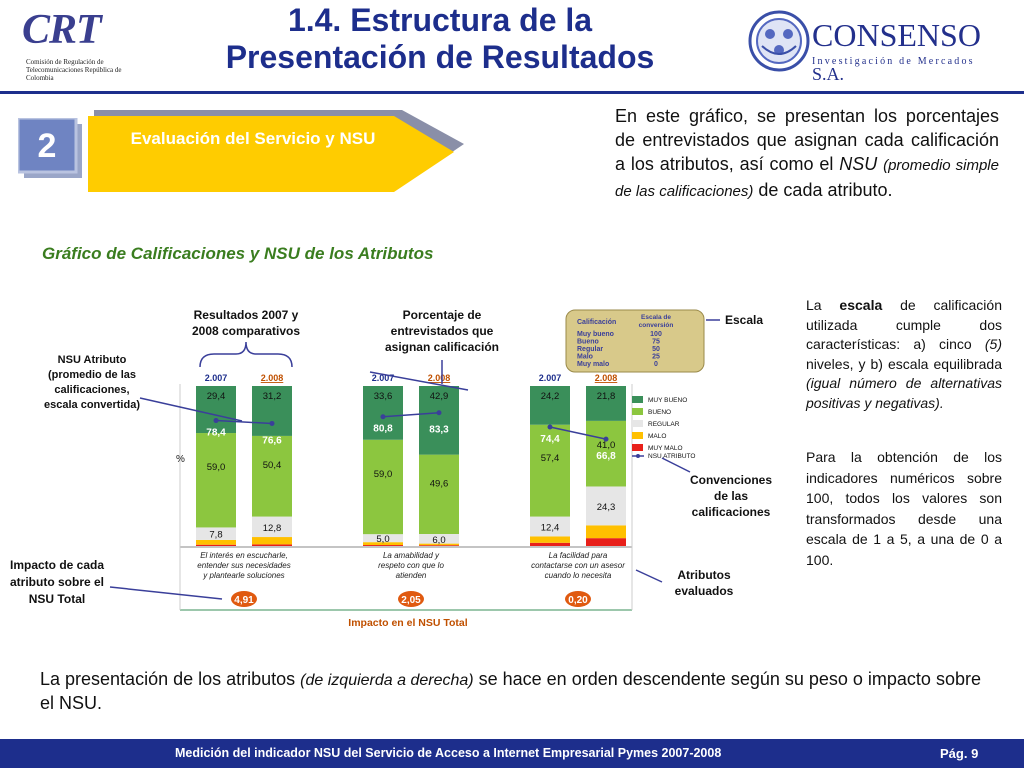 The height and width of the screenshot is (768, 1024). Describe the element at coordinates (744, 320) in the screenshot. I see `callout-escala: Escala` at that location.